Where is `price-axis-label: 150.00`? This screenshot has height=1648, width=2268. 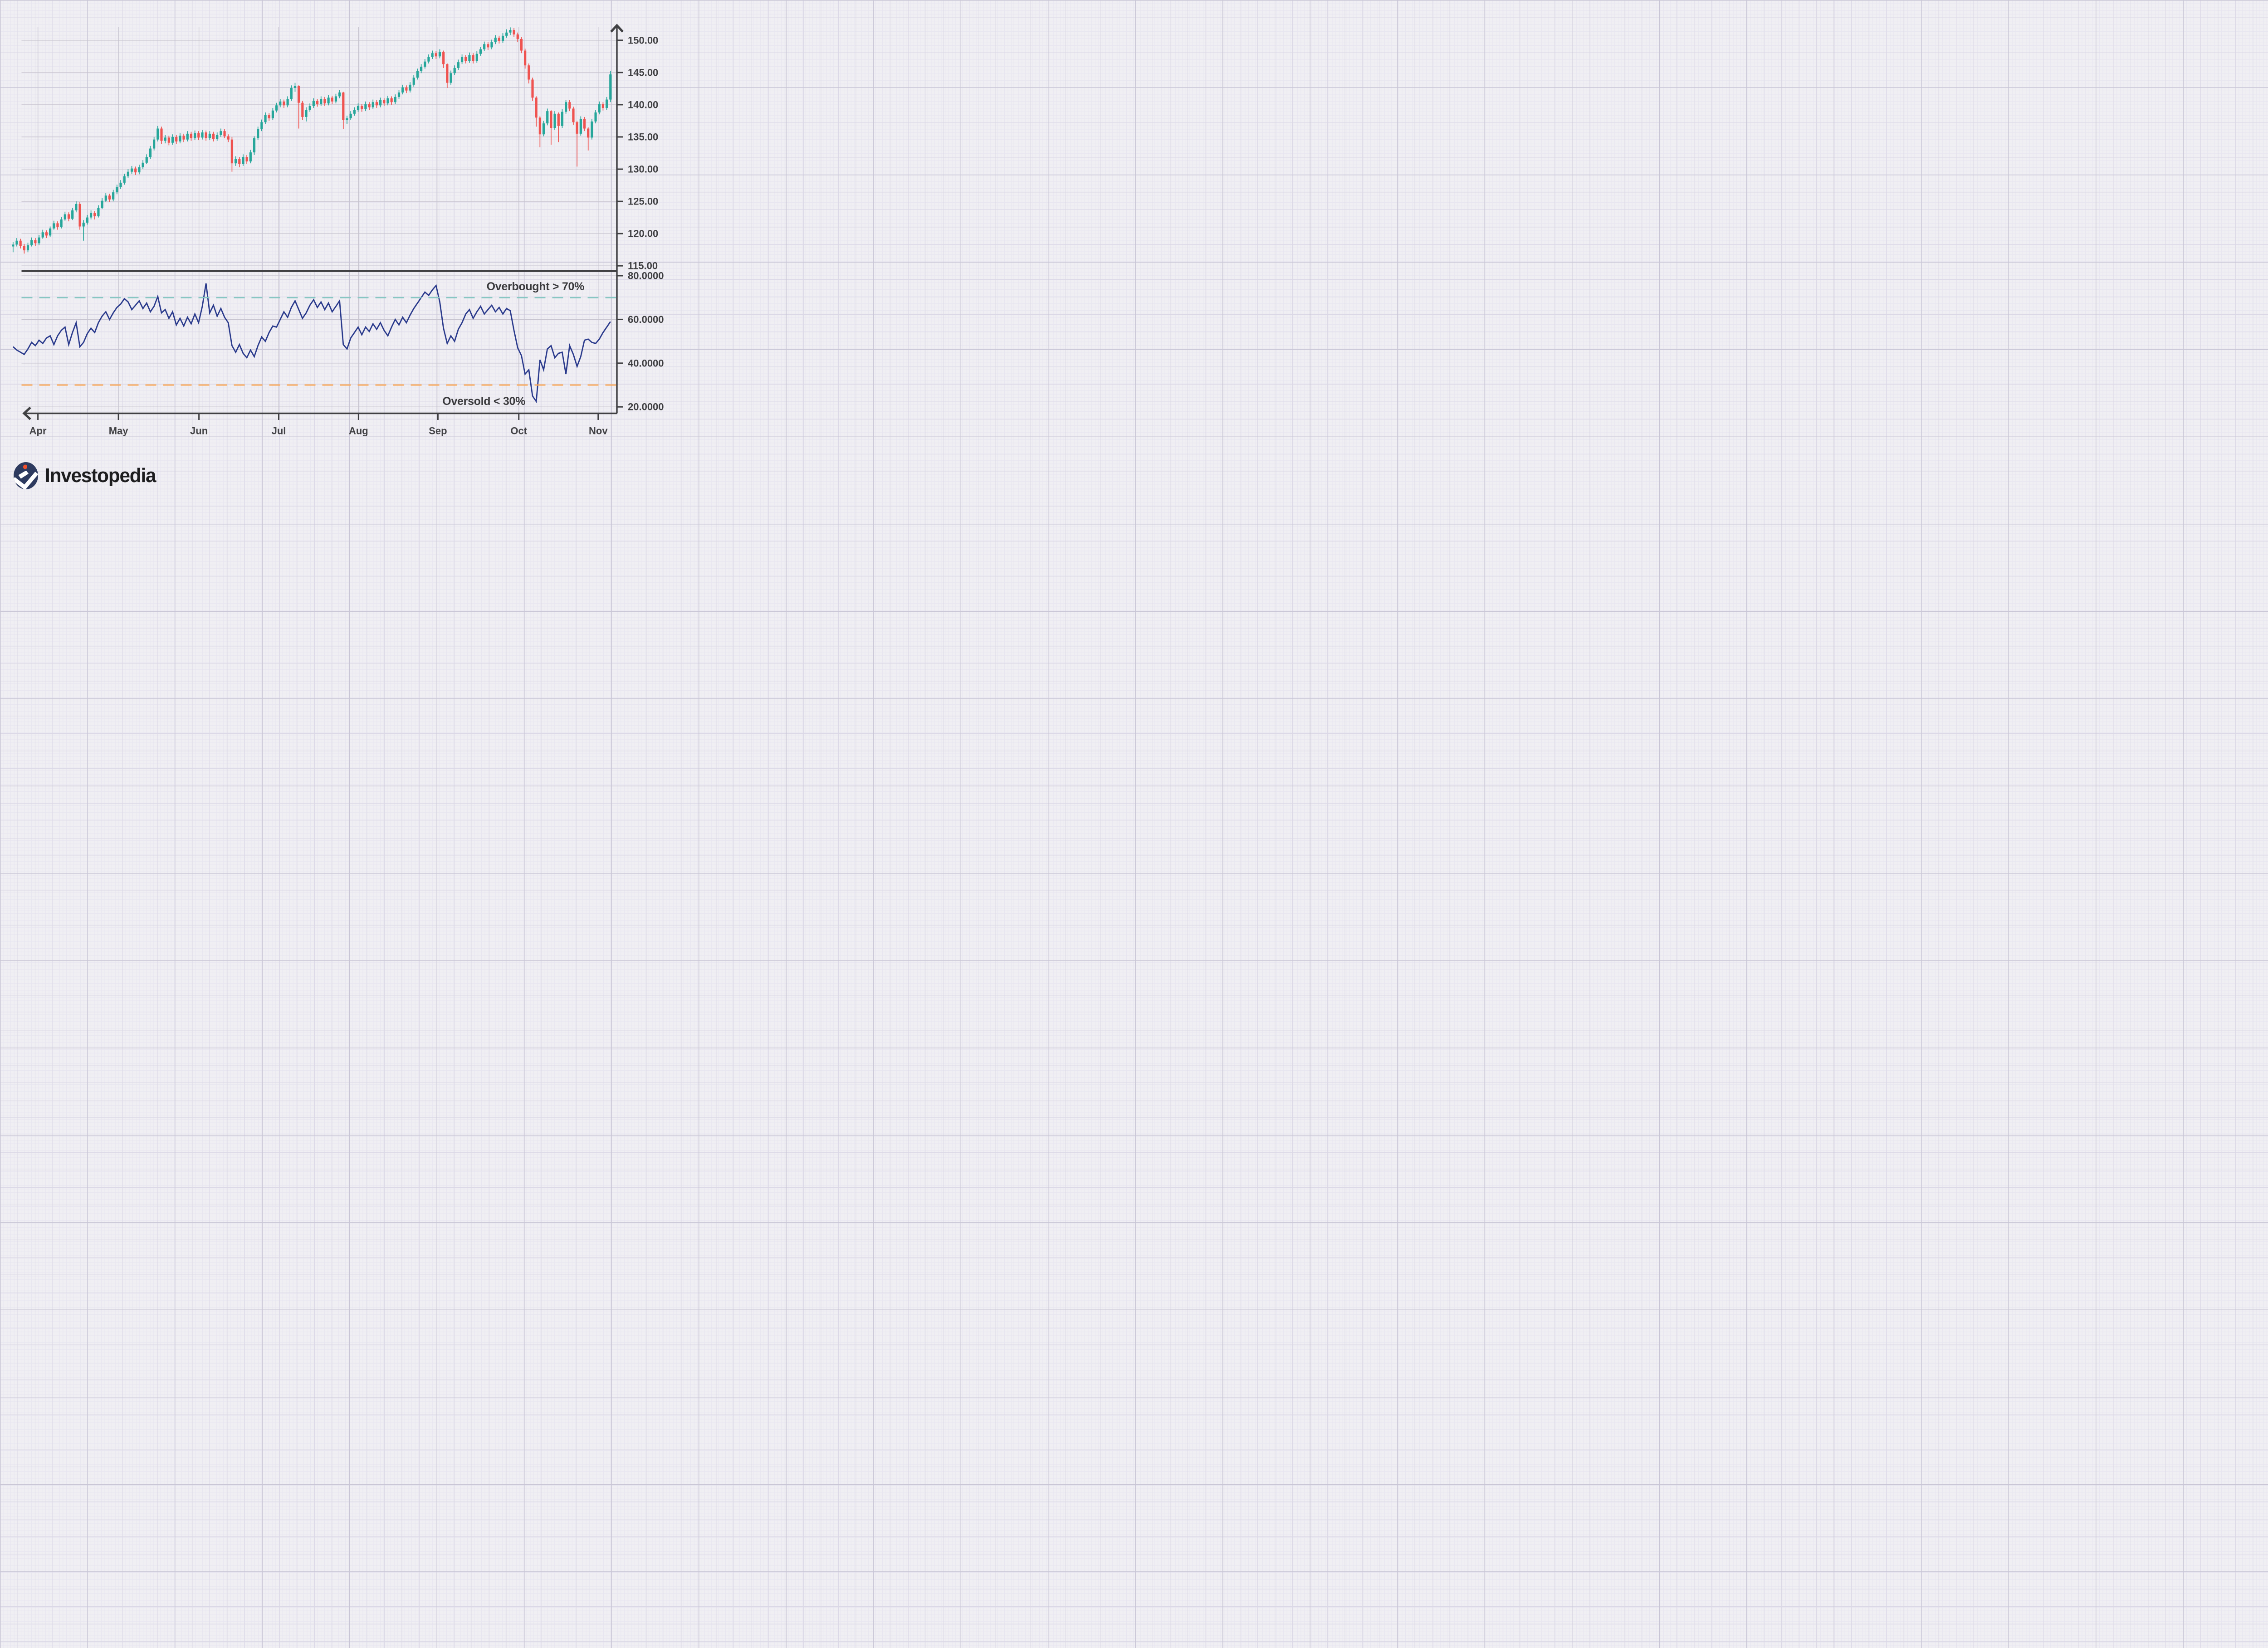 price-axis-label: 150.00 is located at coordinates (643, 40).